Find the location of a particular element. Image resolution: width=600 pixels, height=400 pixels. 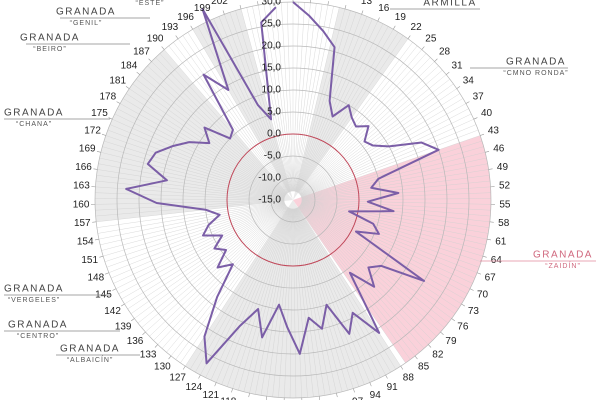

x-tick-label: 61 is located at coordinates (501, 242).